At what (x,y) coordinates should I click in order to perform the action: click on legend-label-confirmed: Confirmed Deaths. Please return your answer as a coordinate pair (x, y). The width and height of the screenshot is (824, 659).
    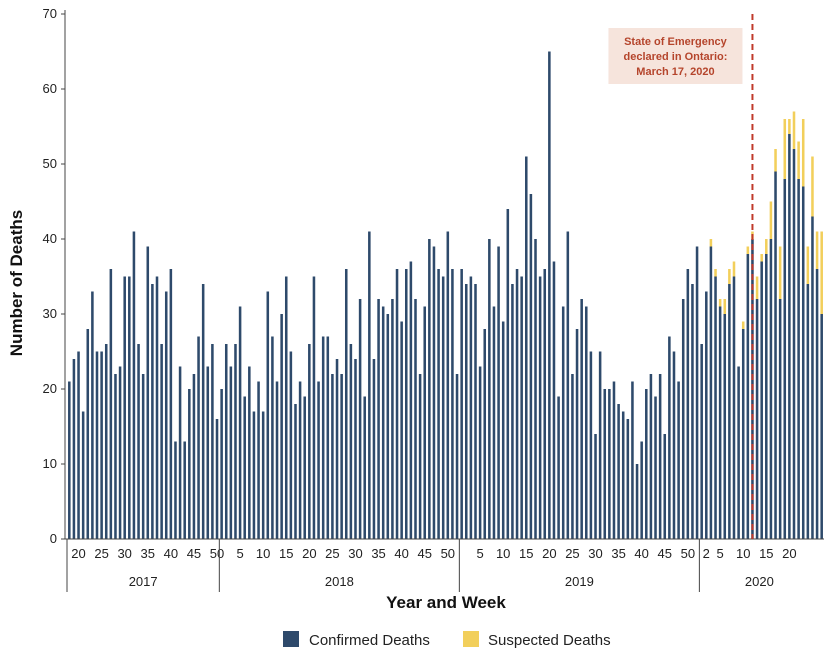
    Looking at the image, I should click on (369, 640).